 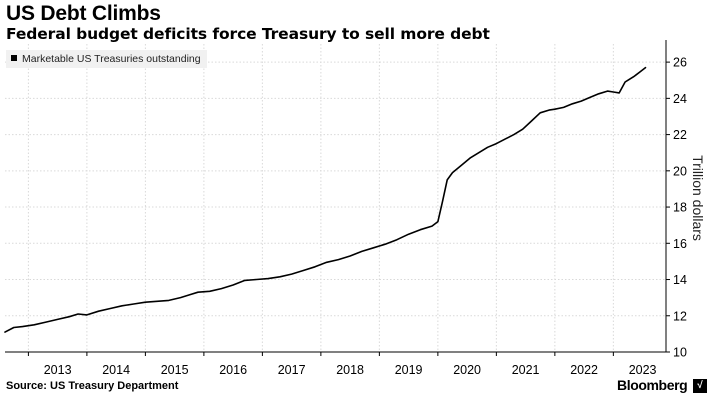 What do you see at coordinates (584, 370) in the screenshot?
I see `x-tick-label: 2022` at bounding box center [584, 370].